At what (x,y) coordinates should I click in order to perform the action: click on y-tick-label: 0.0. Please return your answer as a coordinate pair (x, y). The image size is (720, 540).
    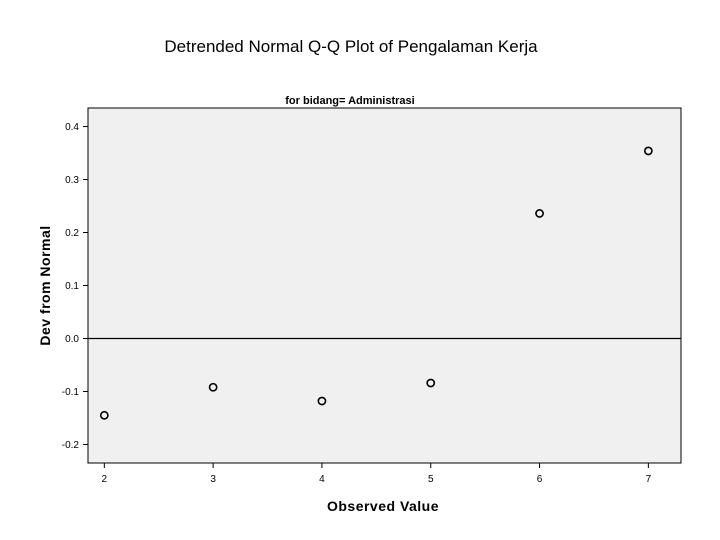
    Looking at the image, I should click on (72, 339).